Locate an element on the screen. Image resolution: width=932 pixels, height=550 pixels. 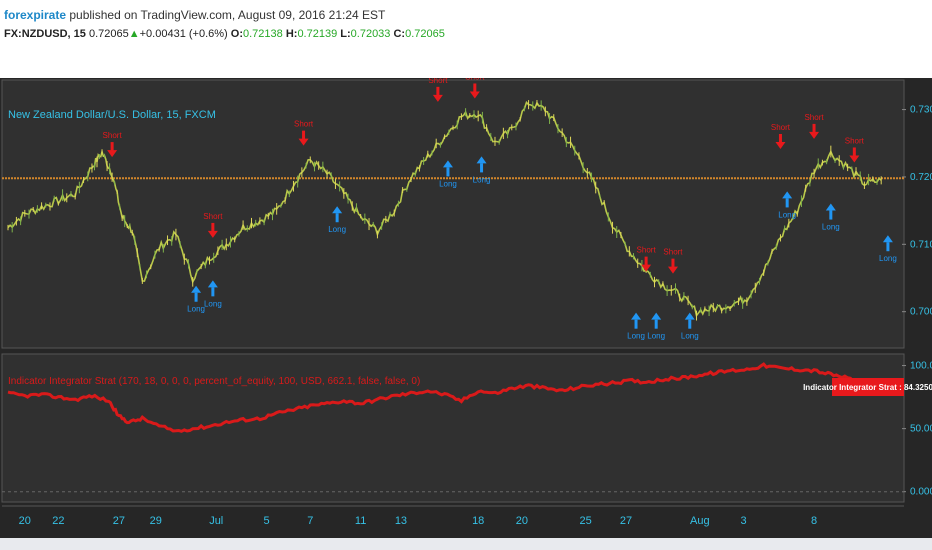
time-axis-label: 11 is located at coordinates (360, 521).